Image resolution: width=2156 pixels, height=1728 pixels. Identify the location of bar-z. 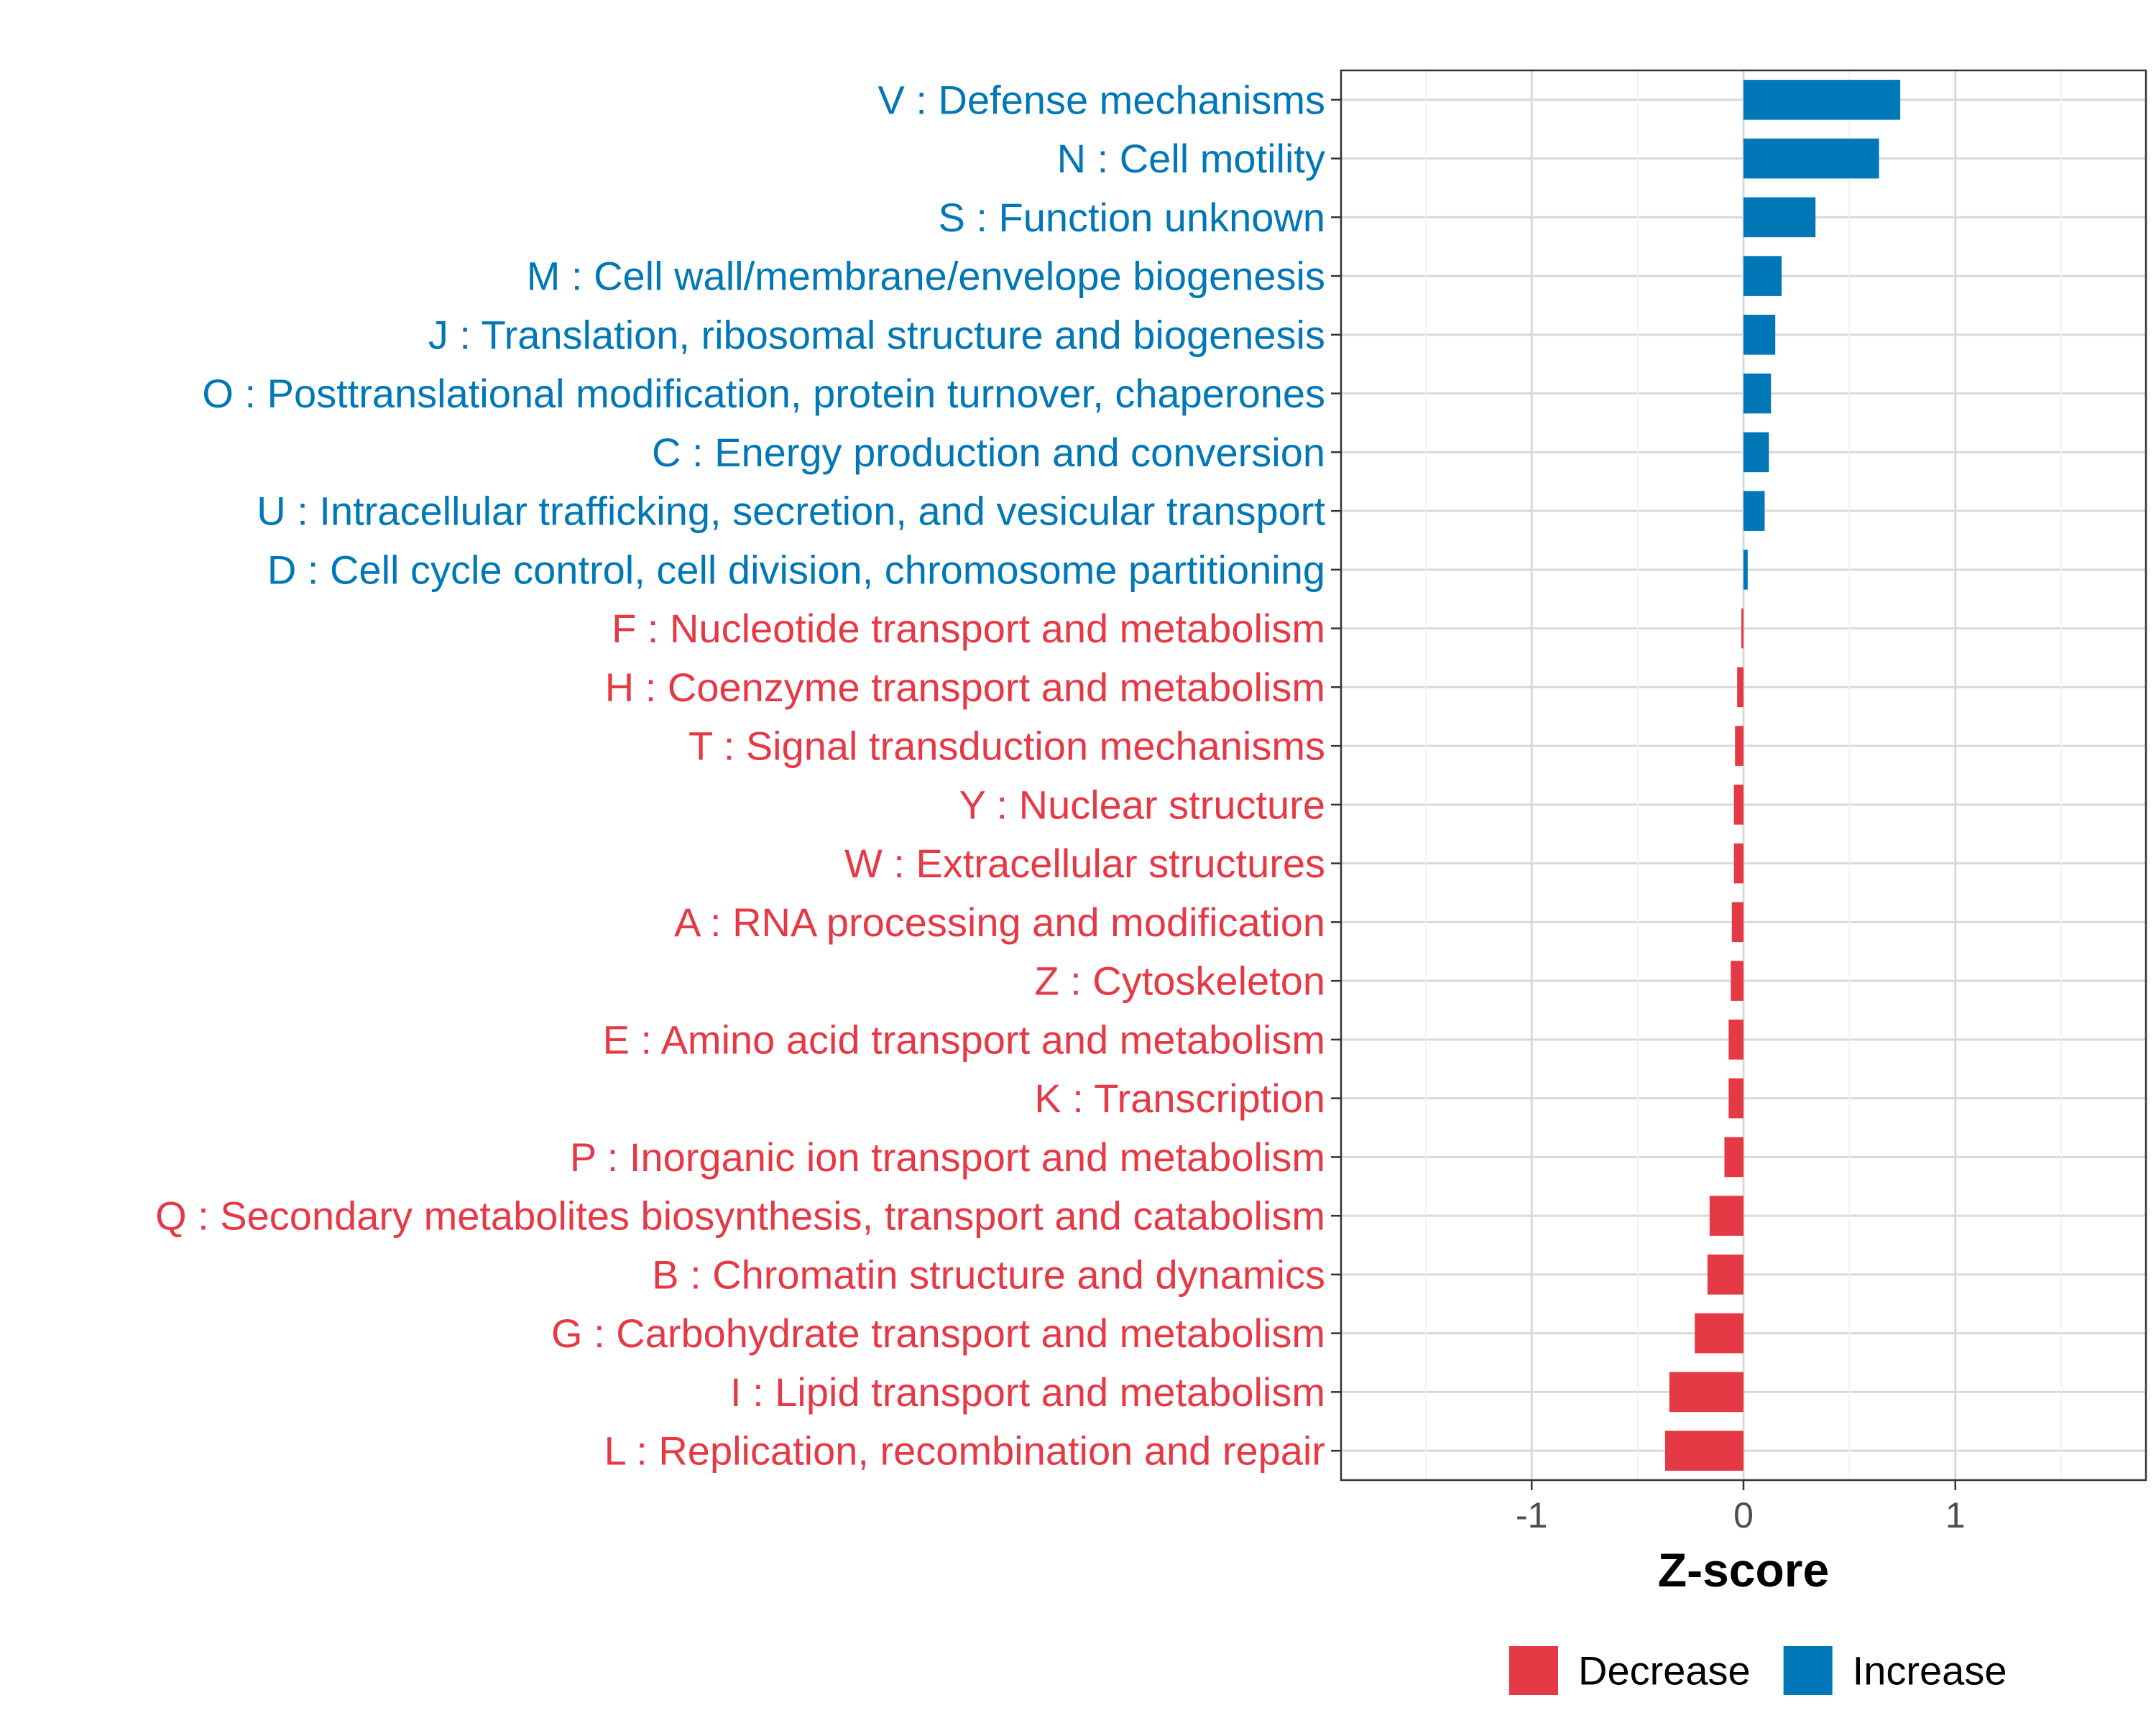
(1737, 981).